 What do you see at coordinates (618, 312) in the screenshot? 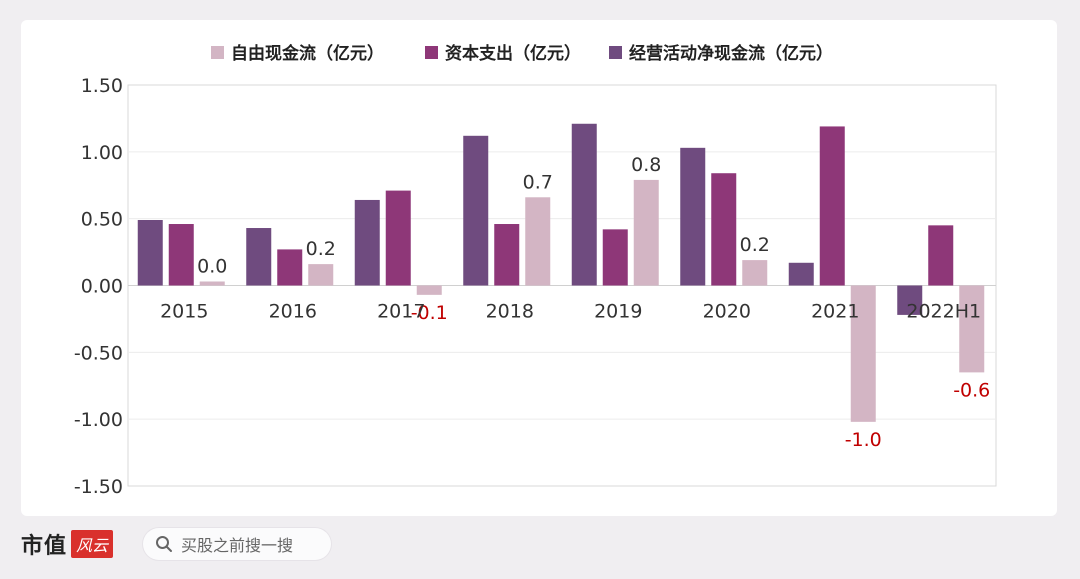
I see `x-tick-label: 2019` at bounding box center [618, 312].